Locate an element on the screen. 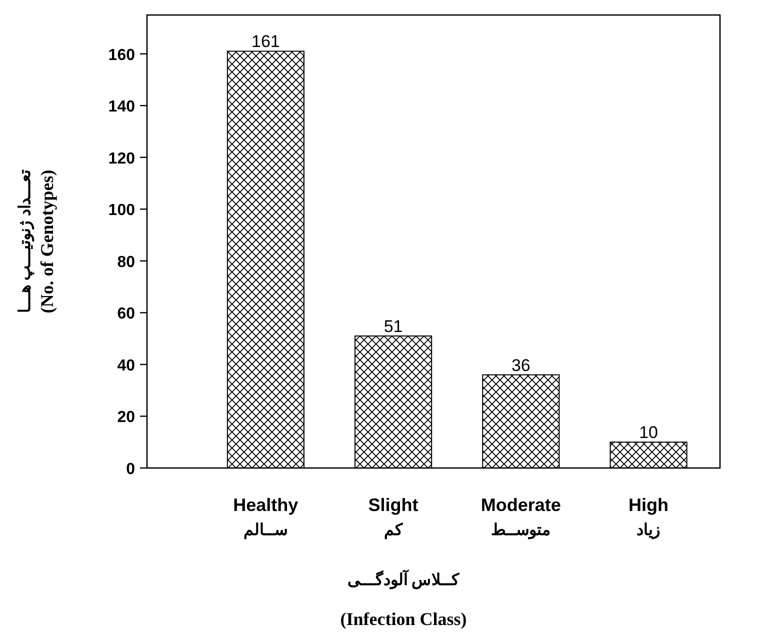  y-tick-label: 120 is located at coordinates (122, 159).